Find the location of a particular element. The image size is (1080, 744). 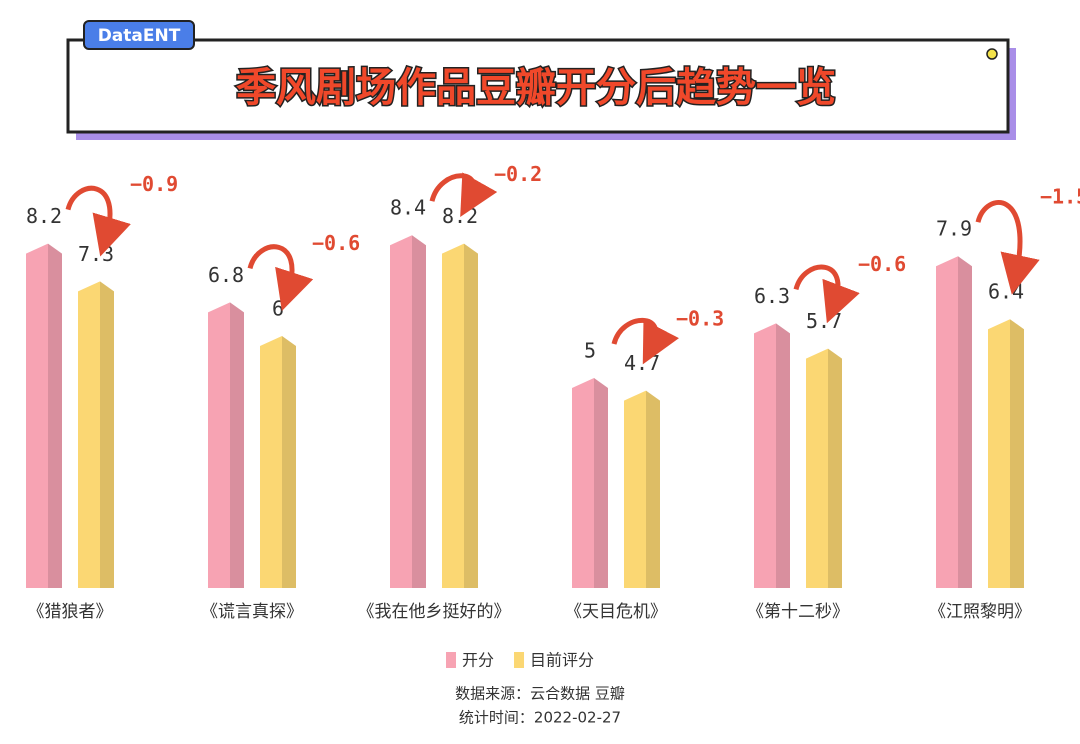

x-tick-label: 《猎狼者》 is located at coordinates (70, 612).